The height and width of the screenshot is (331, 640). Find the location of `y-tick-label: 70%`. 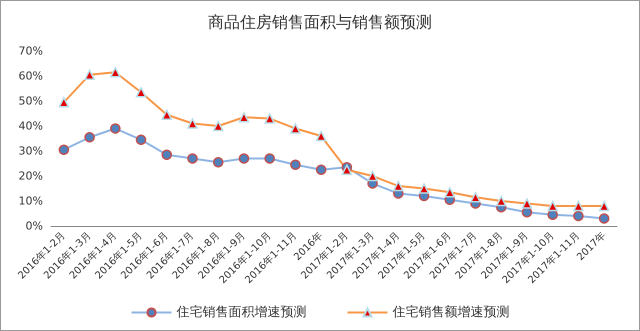

y-tick-label: 70% is located at coordinates (30, 51).